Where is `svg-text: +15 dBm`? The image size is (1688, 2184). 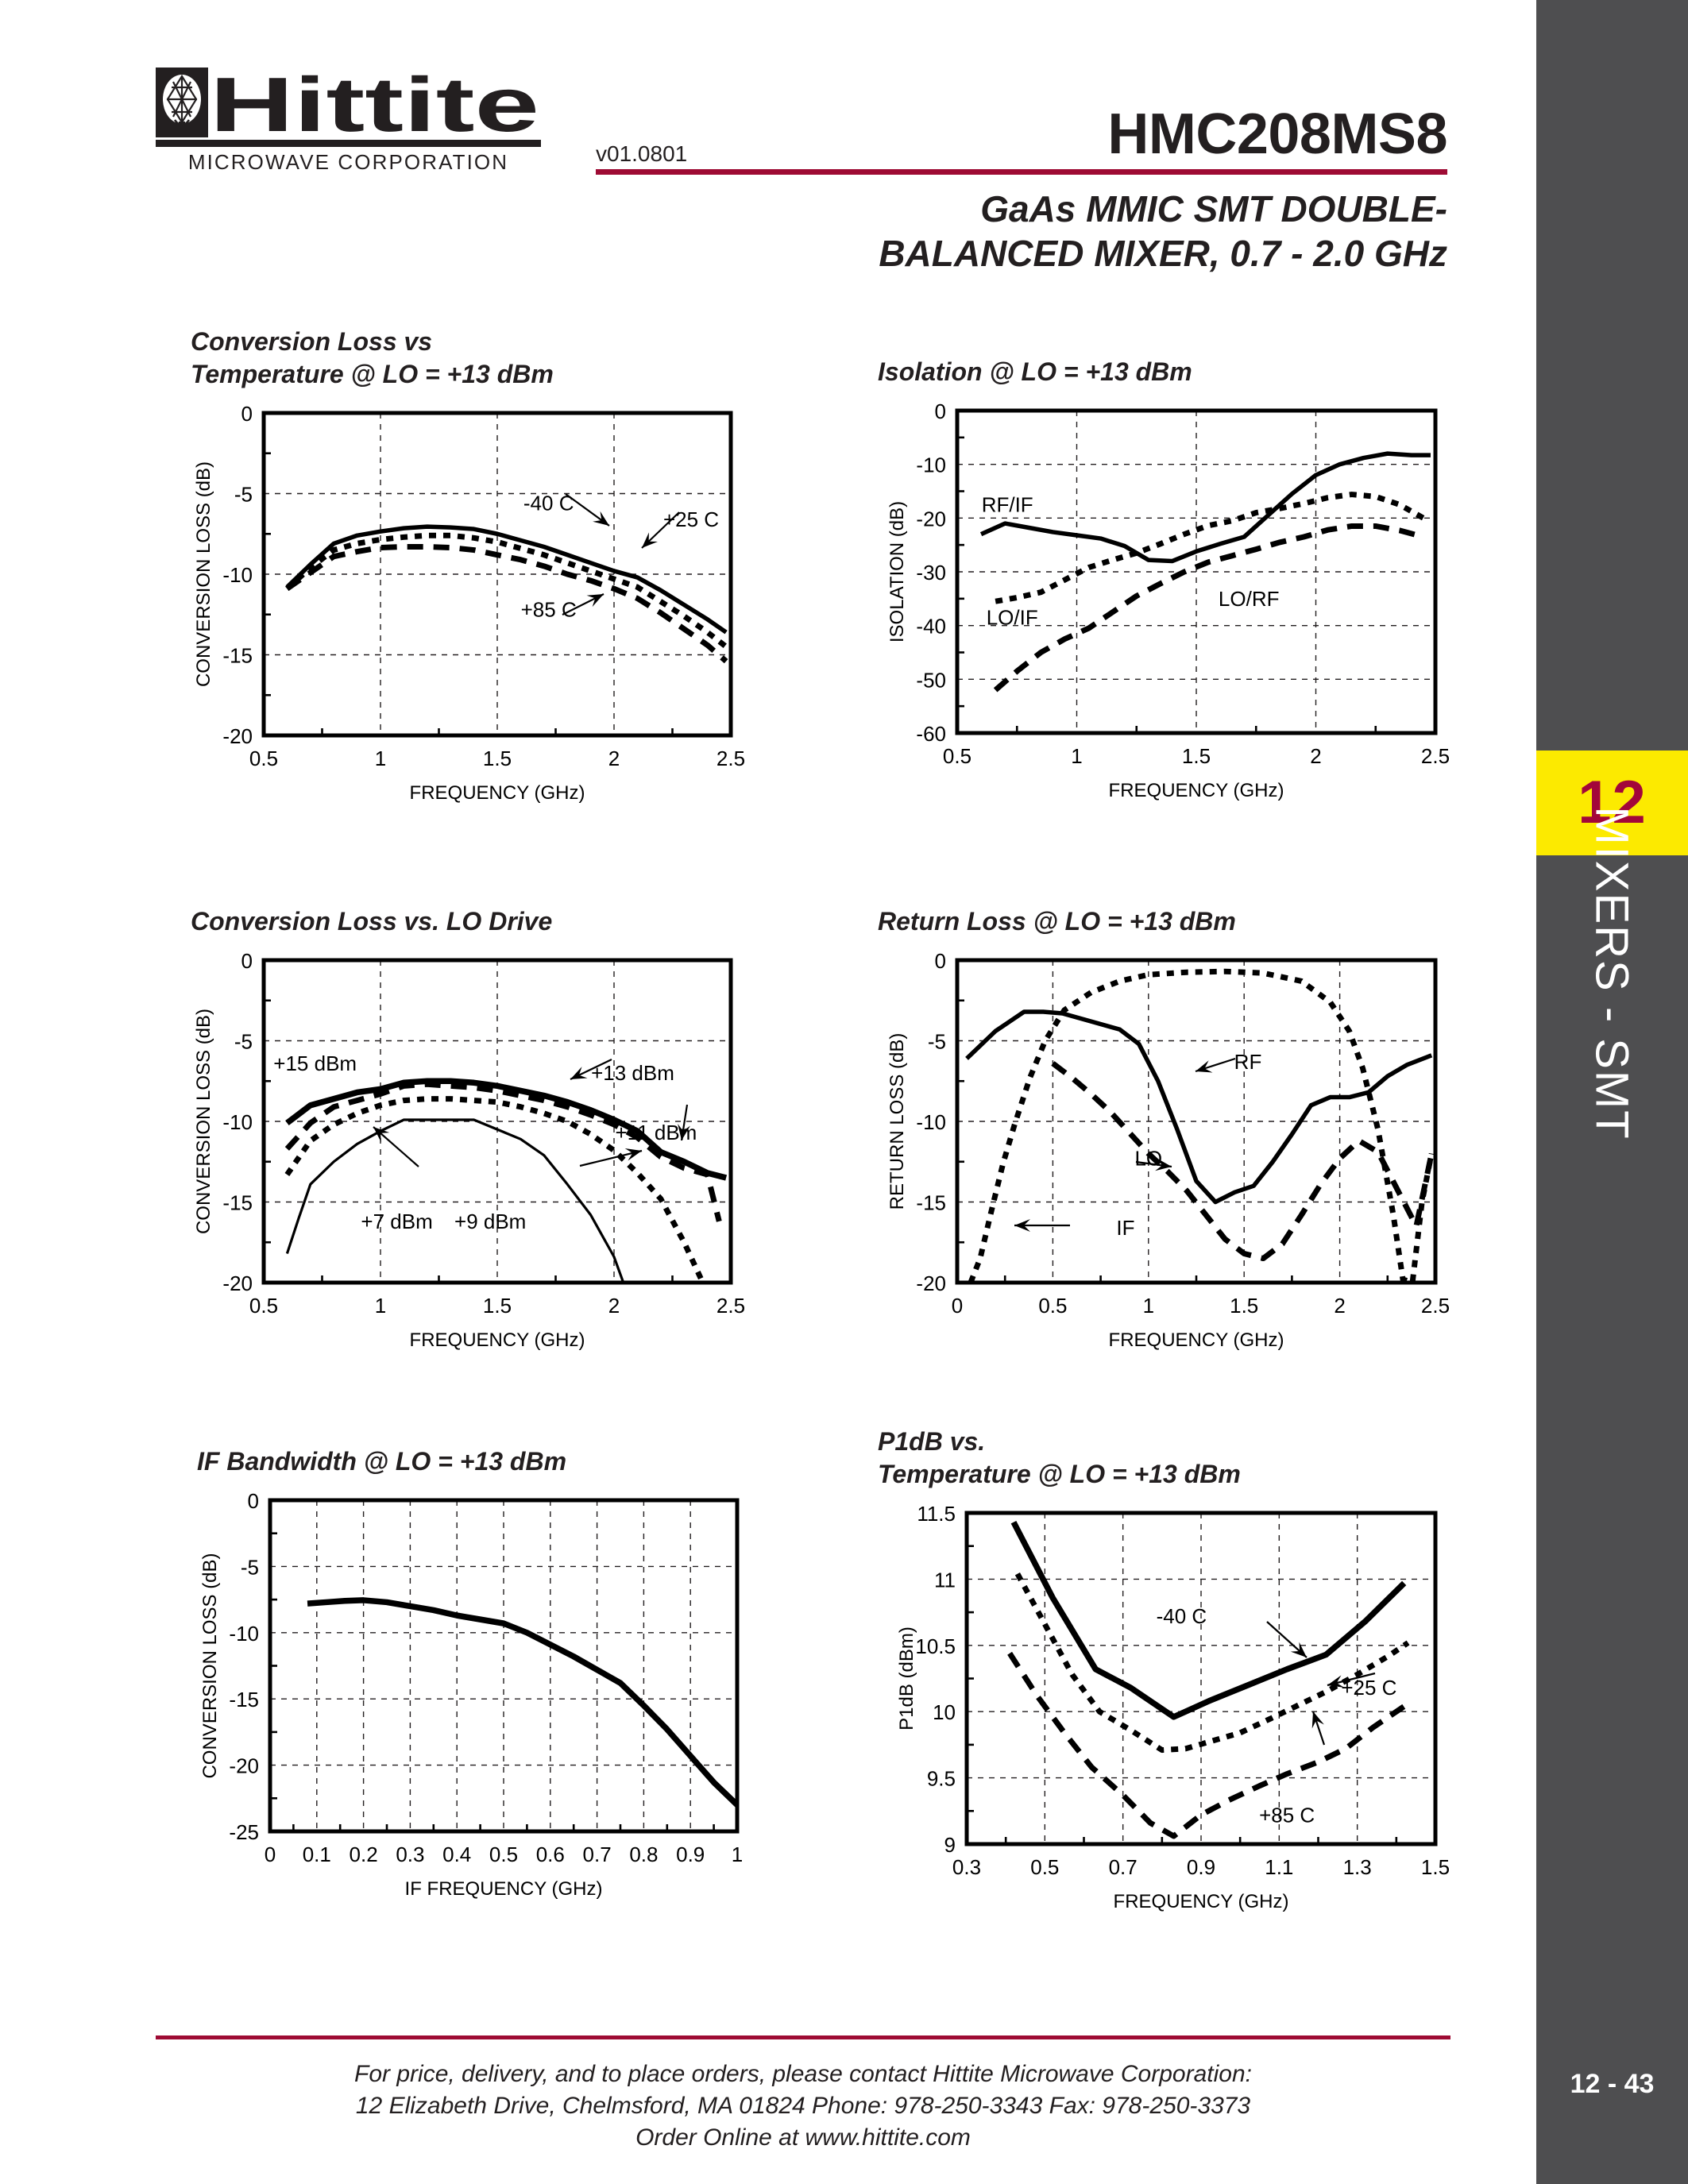 svg-text: +15 dBm is located at coordinates (315, 1063).